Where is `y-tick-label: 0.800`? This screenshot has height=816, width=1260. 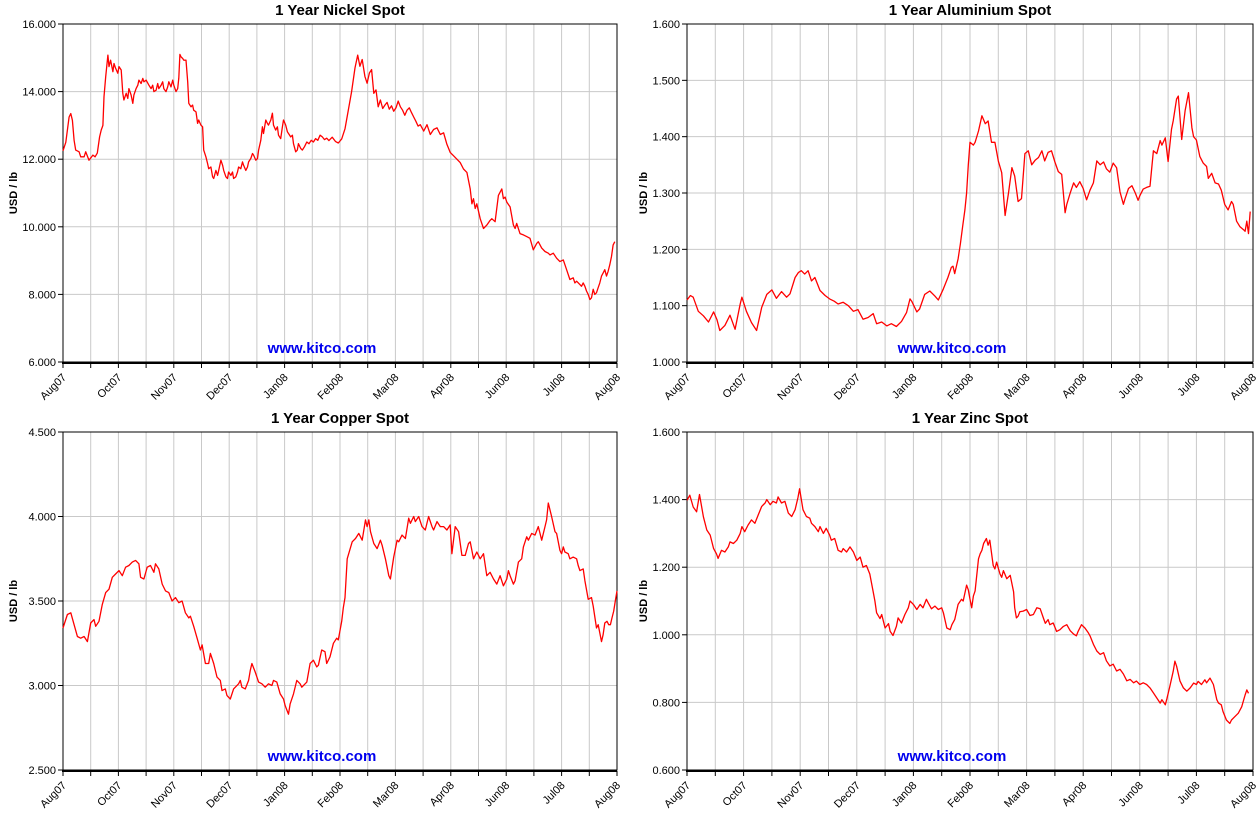 y-tick-label: 0.800 is located at coordinates (666, 703).